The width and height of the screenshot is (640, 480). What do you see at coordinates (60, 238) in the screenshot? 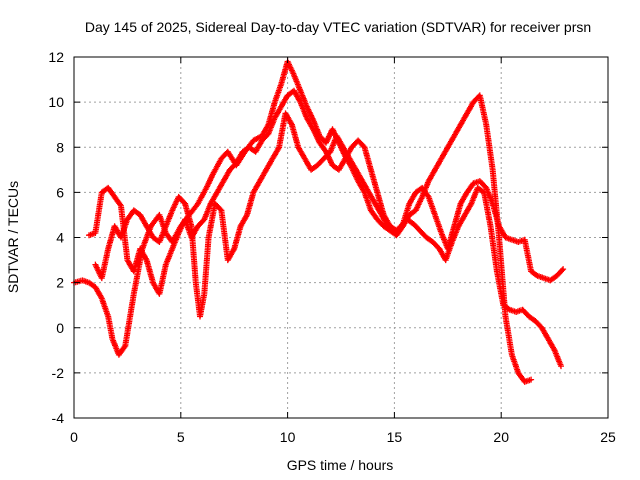
I see `y-tick-label: 4` at bounding box center [60, 238].